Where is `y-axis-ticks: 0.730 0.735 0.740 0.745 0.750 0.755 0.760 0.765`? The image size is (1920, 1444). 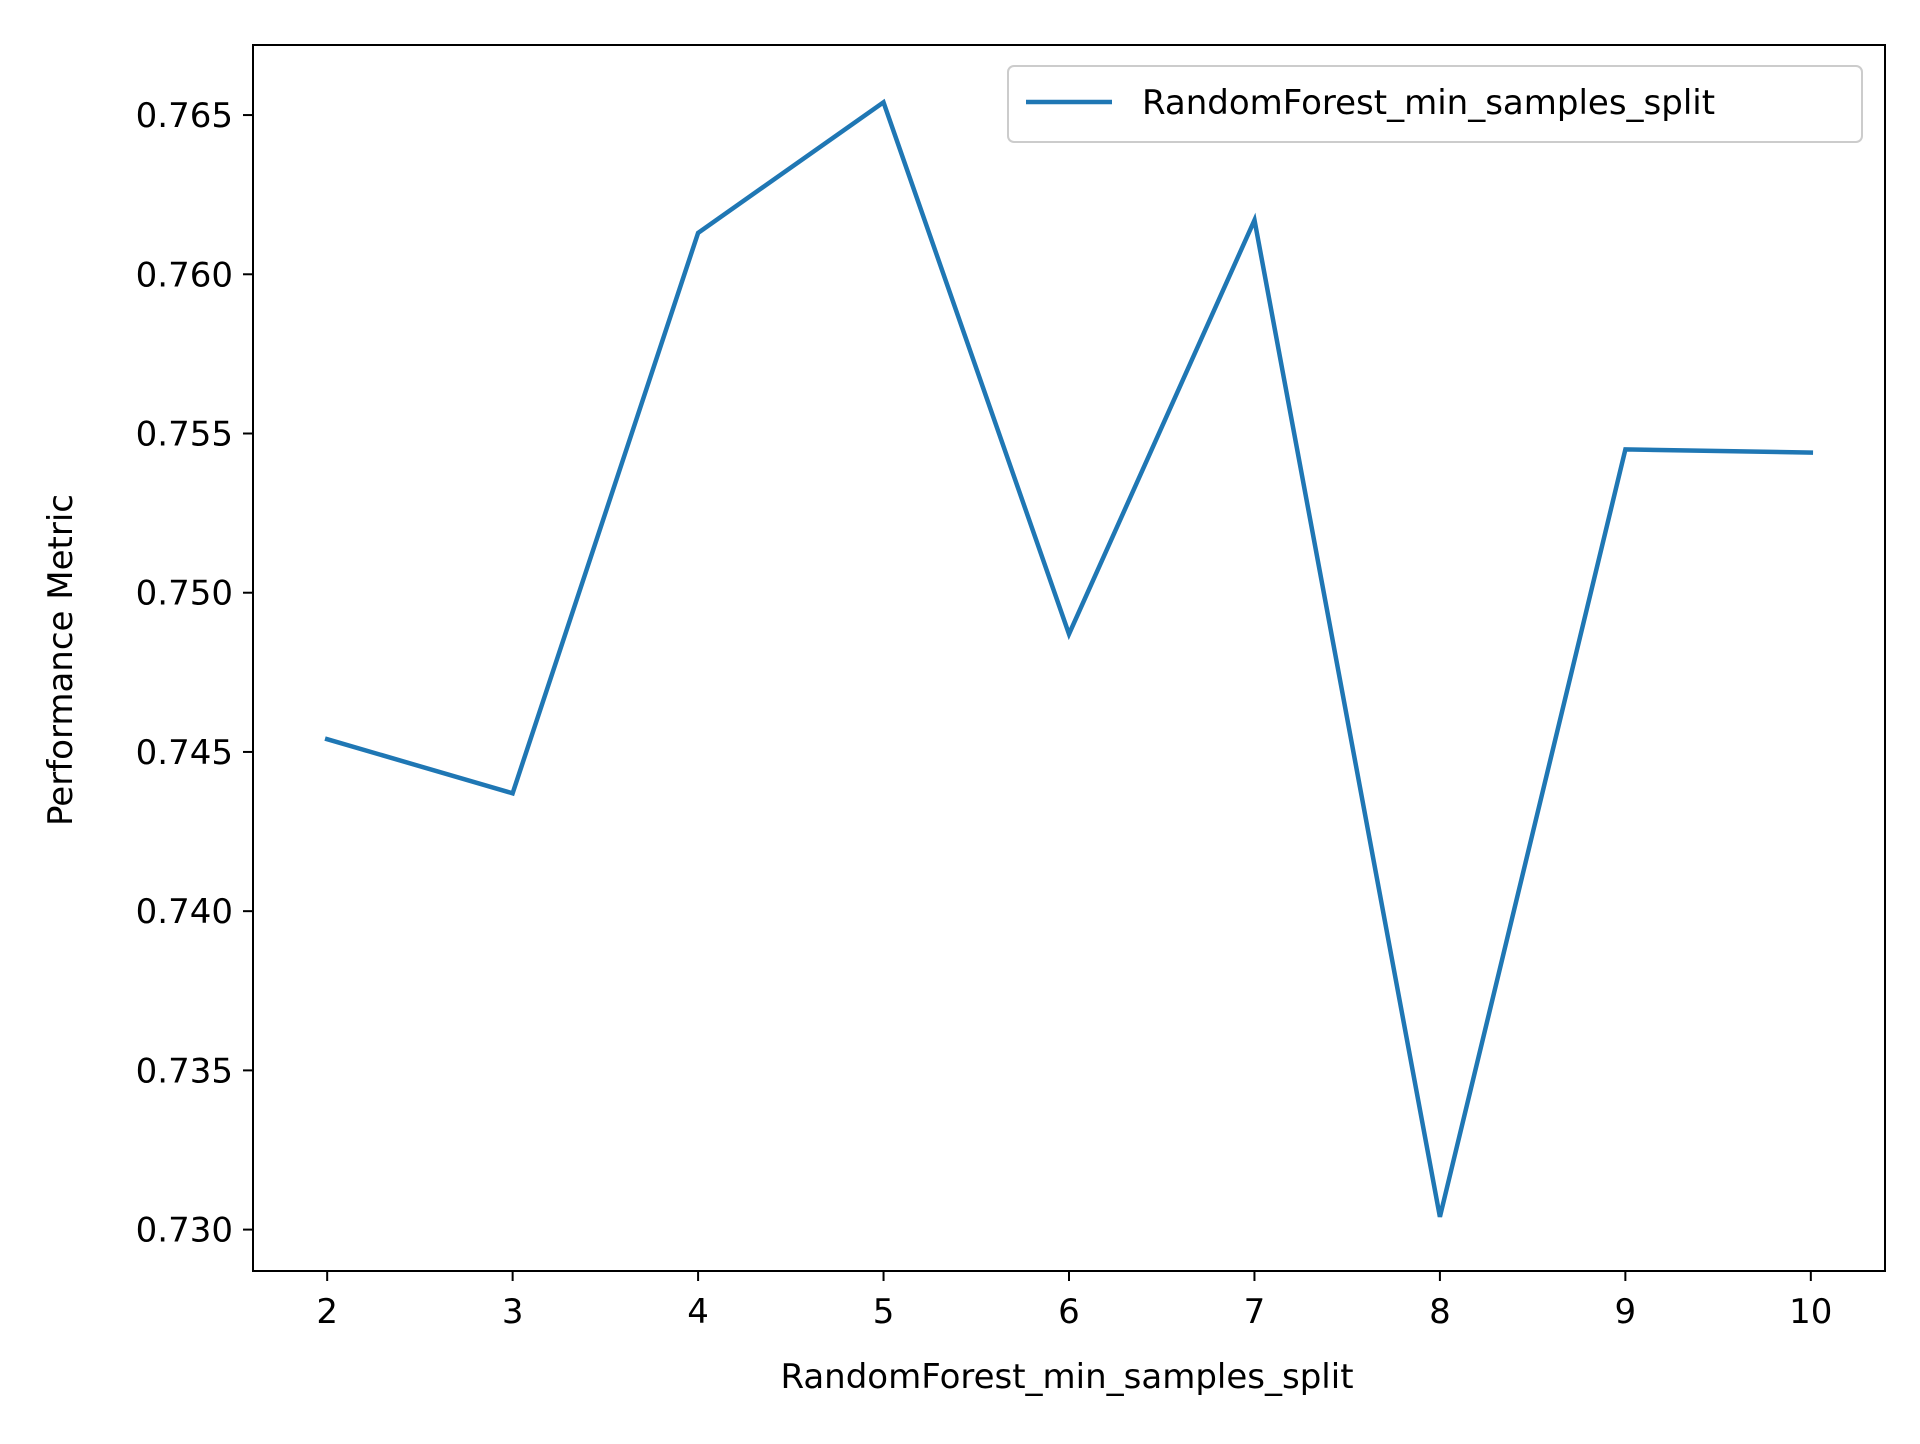
y-axis-ticks: 0.730 0.735 0.740 0.745 0.750 0.755 0.760 0.765 is located at coordinates (194, 673).